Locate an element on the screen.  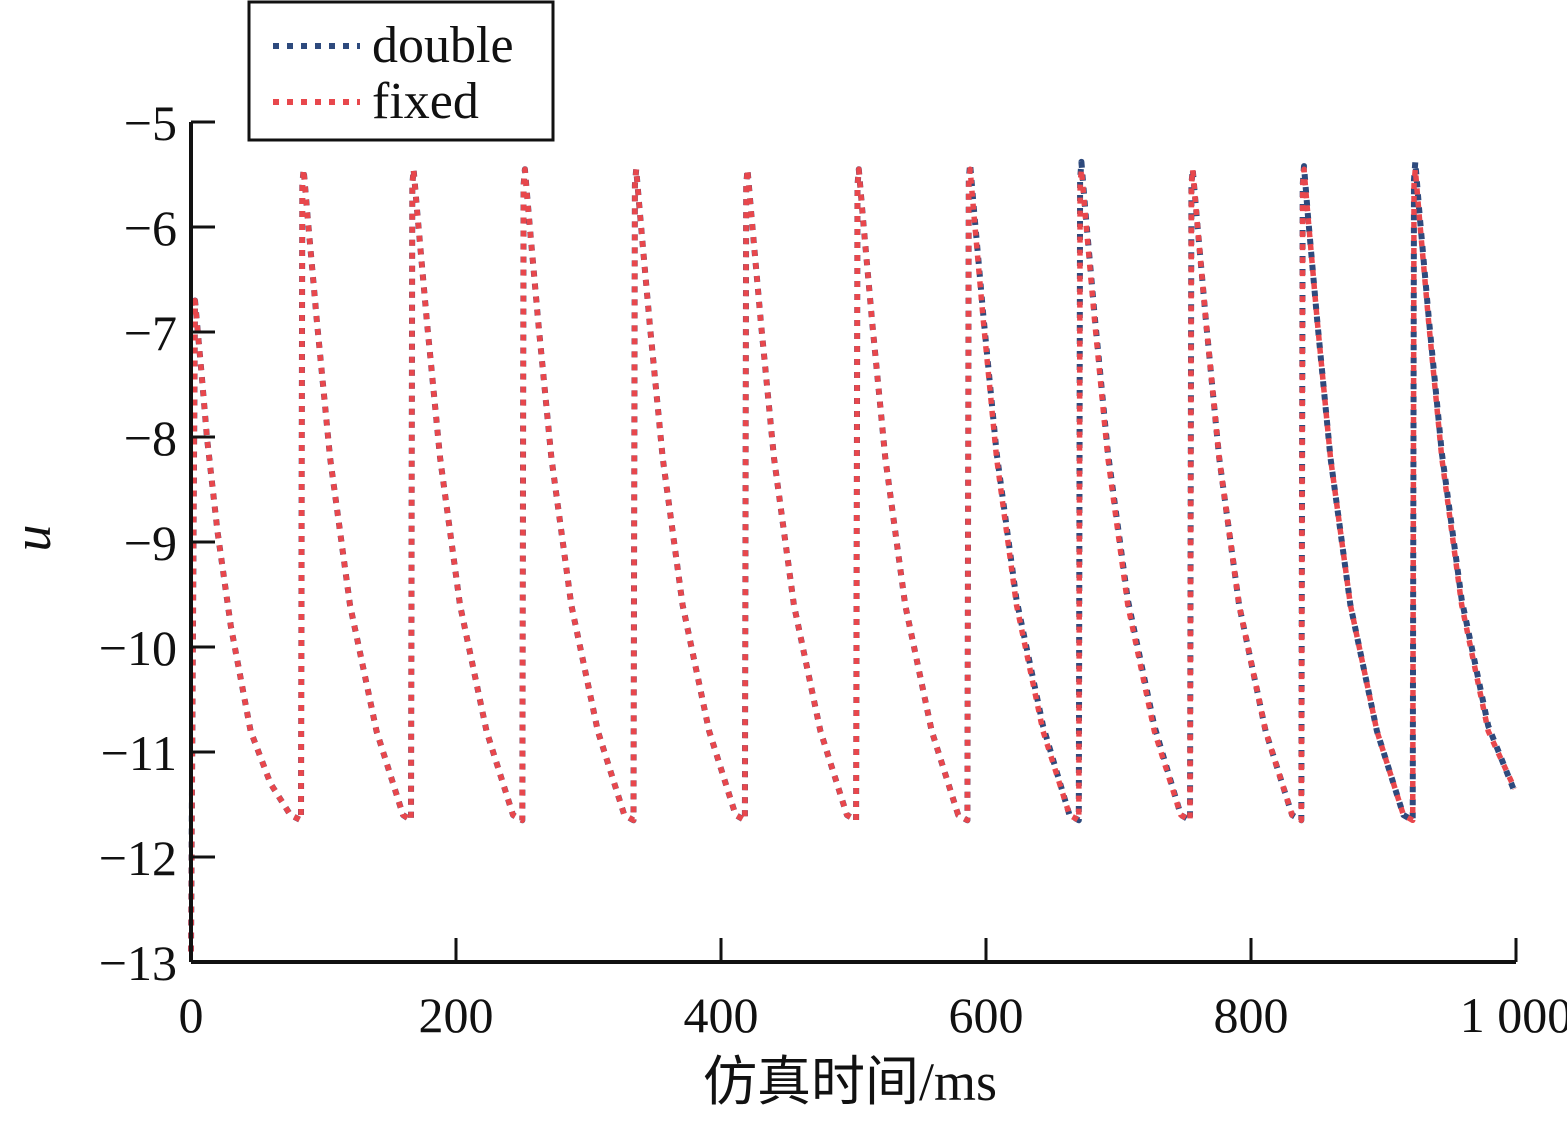
legend-box is located at coordinates (401, 71).